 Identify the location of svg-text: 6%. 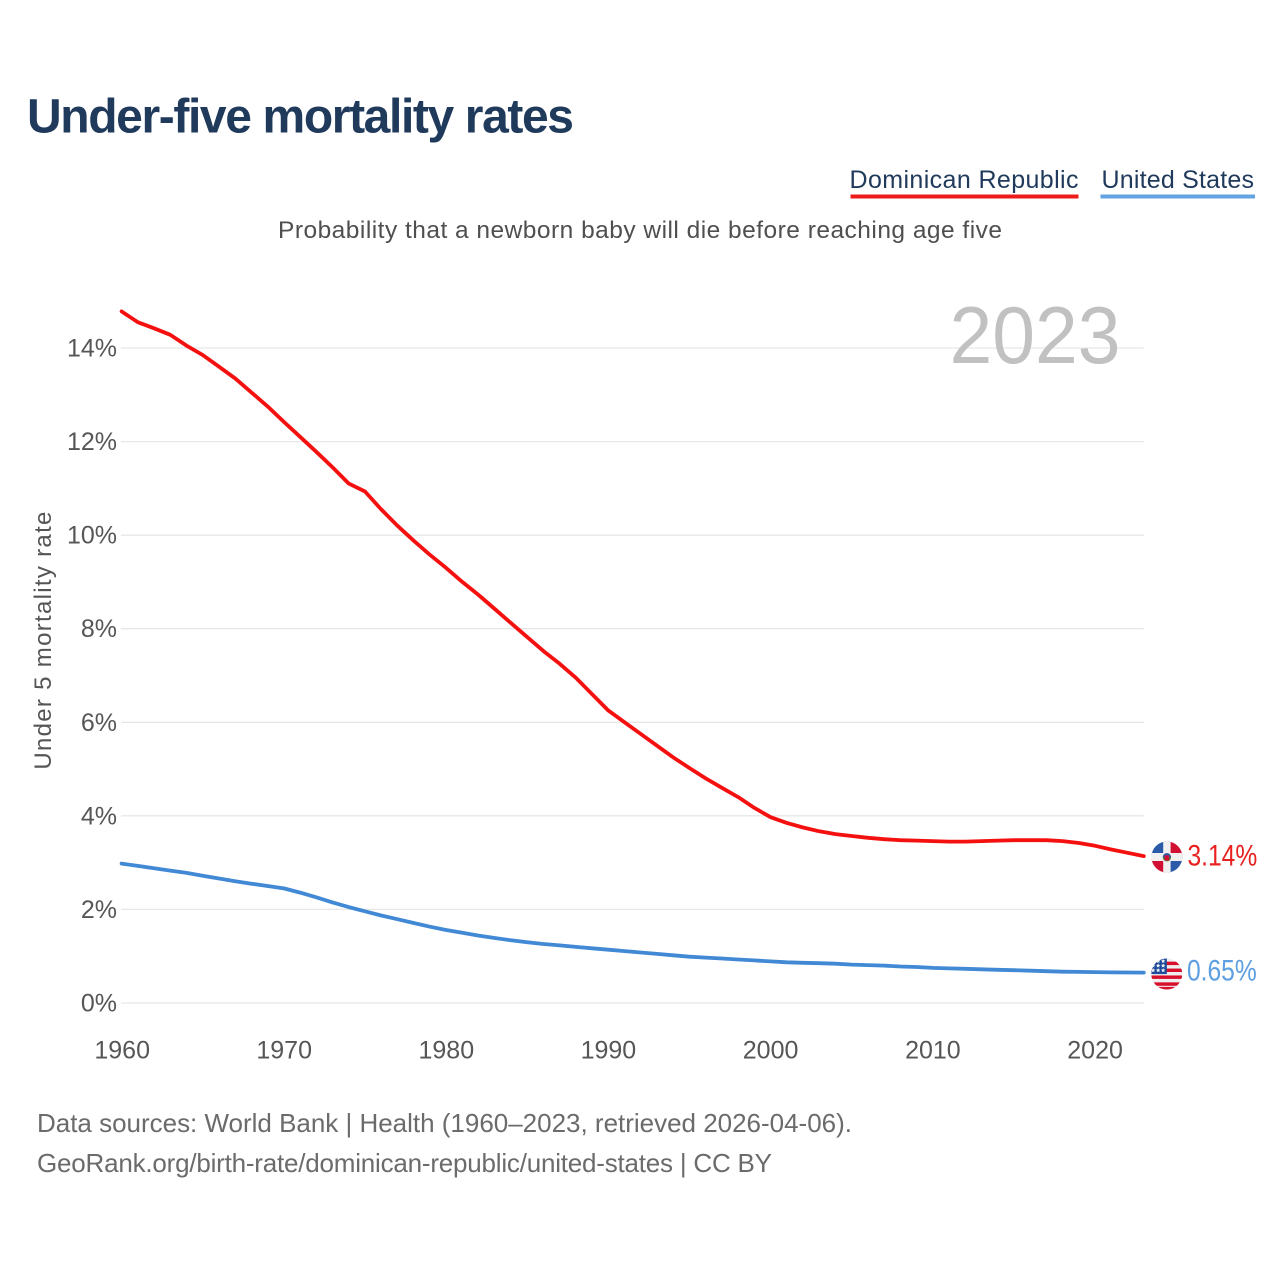
(99, 723).